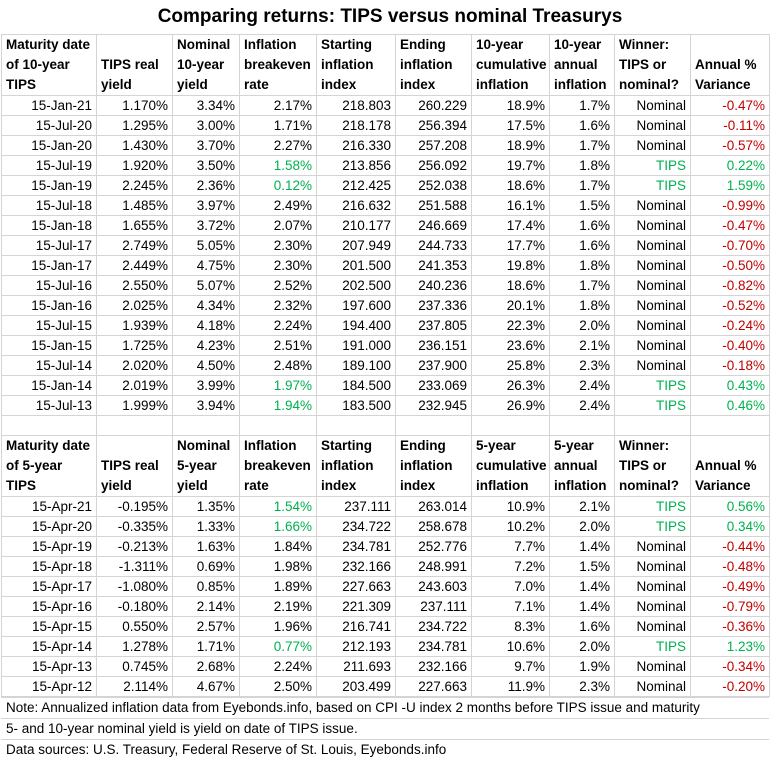  What do you see at coordinates (582, 305) in the screenshot?
I see `annual-inflation-cell: 1.8%` at bounding box center [582, 305].